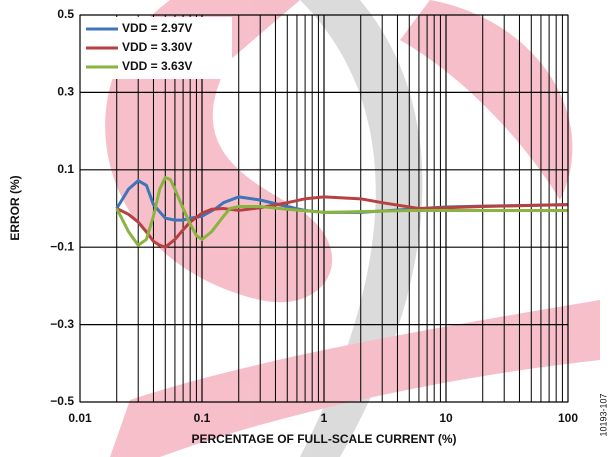 The width and height of the screenshot is (615, 457). Describe the element at coordinates (65, 14) in the screenshot. I see `y-tick-label: 0.5` at that location.